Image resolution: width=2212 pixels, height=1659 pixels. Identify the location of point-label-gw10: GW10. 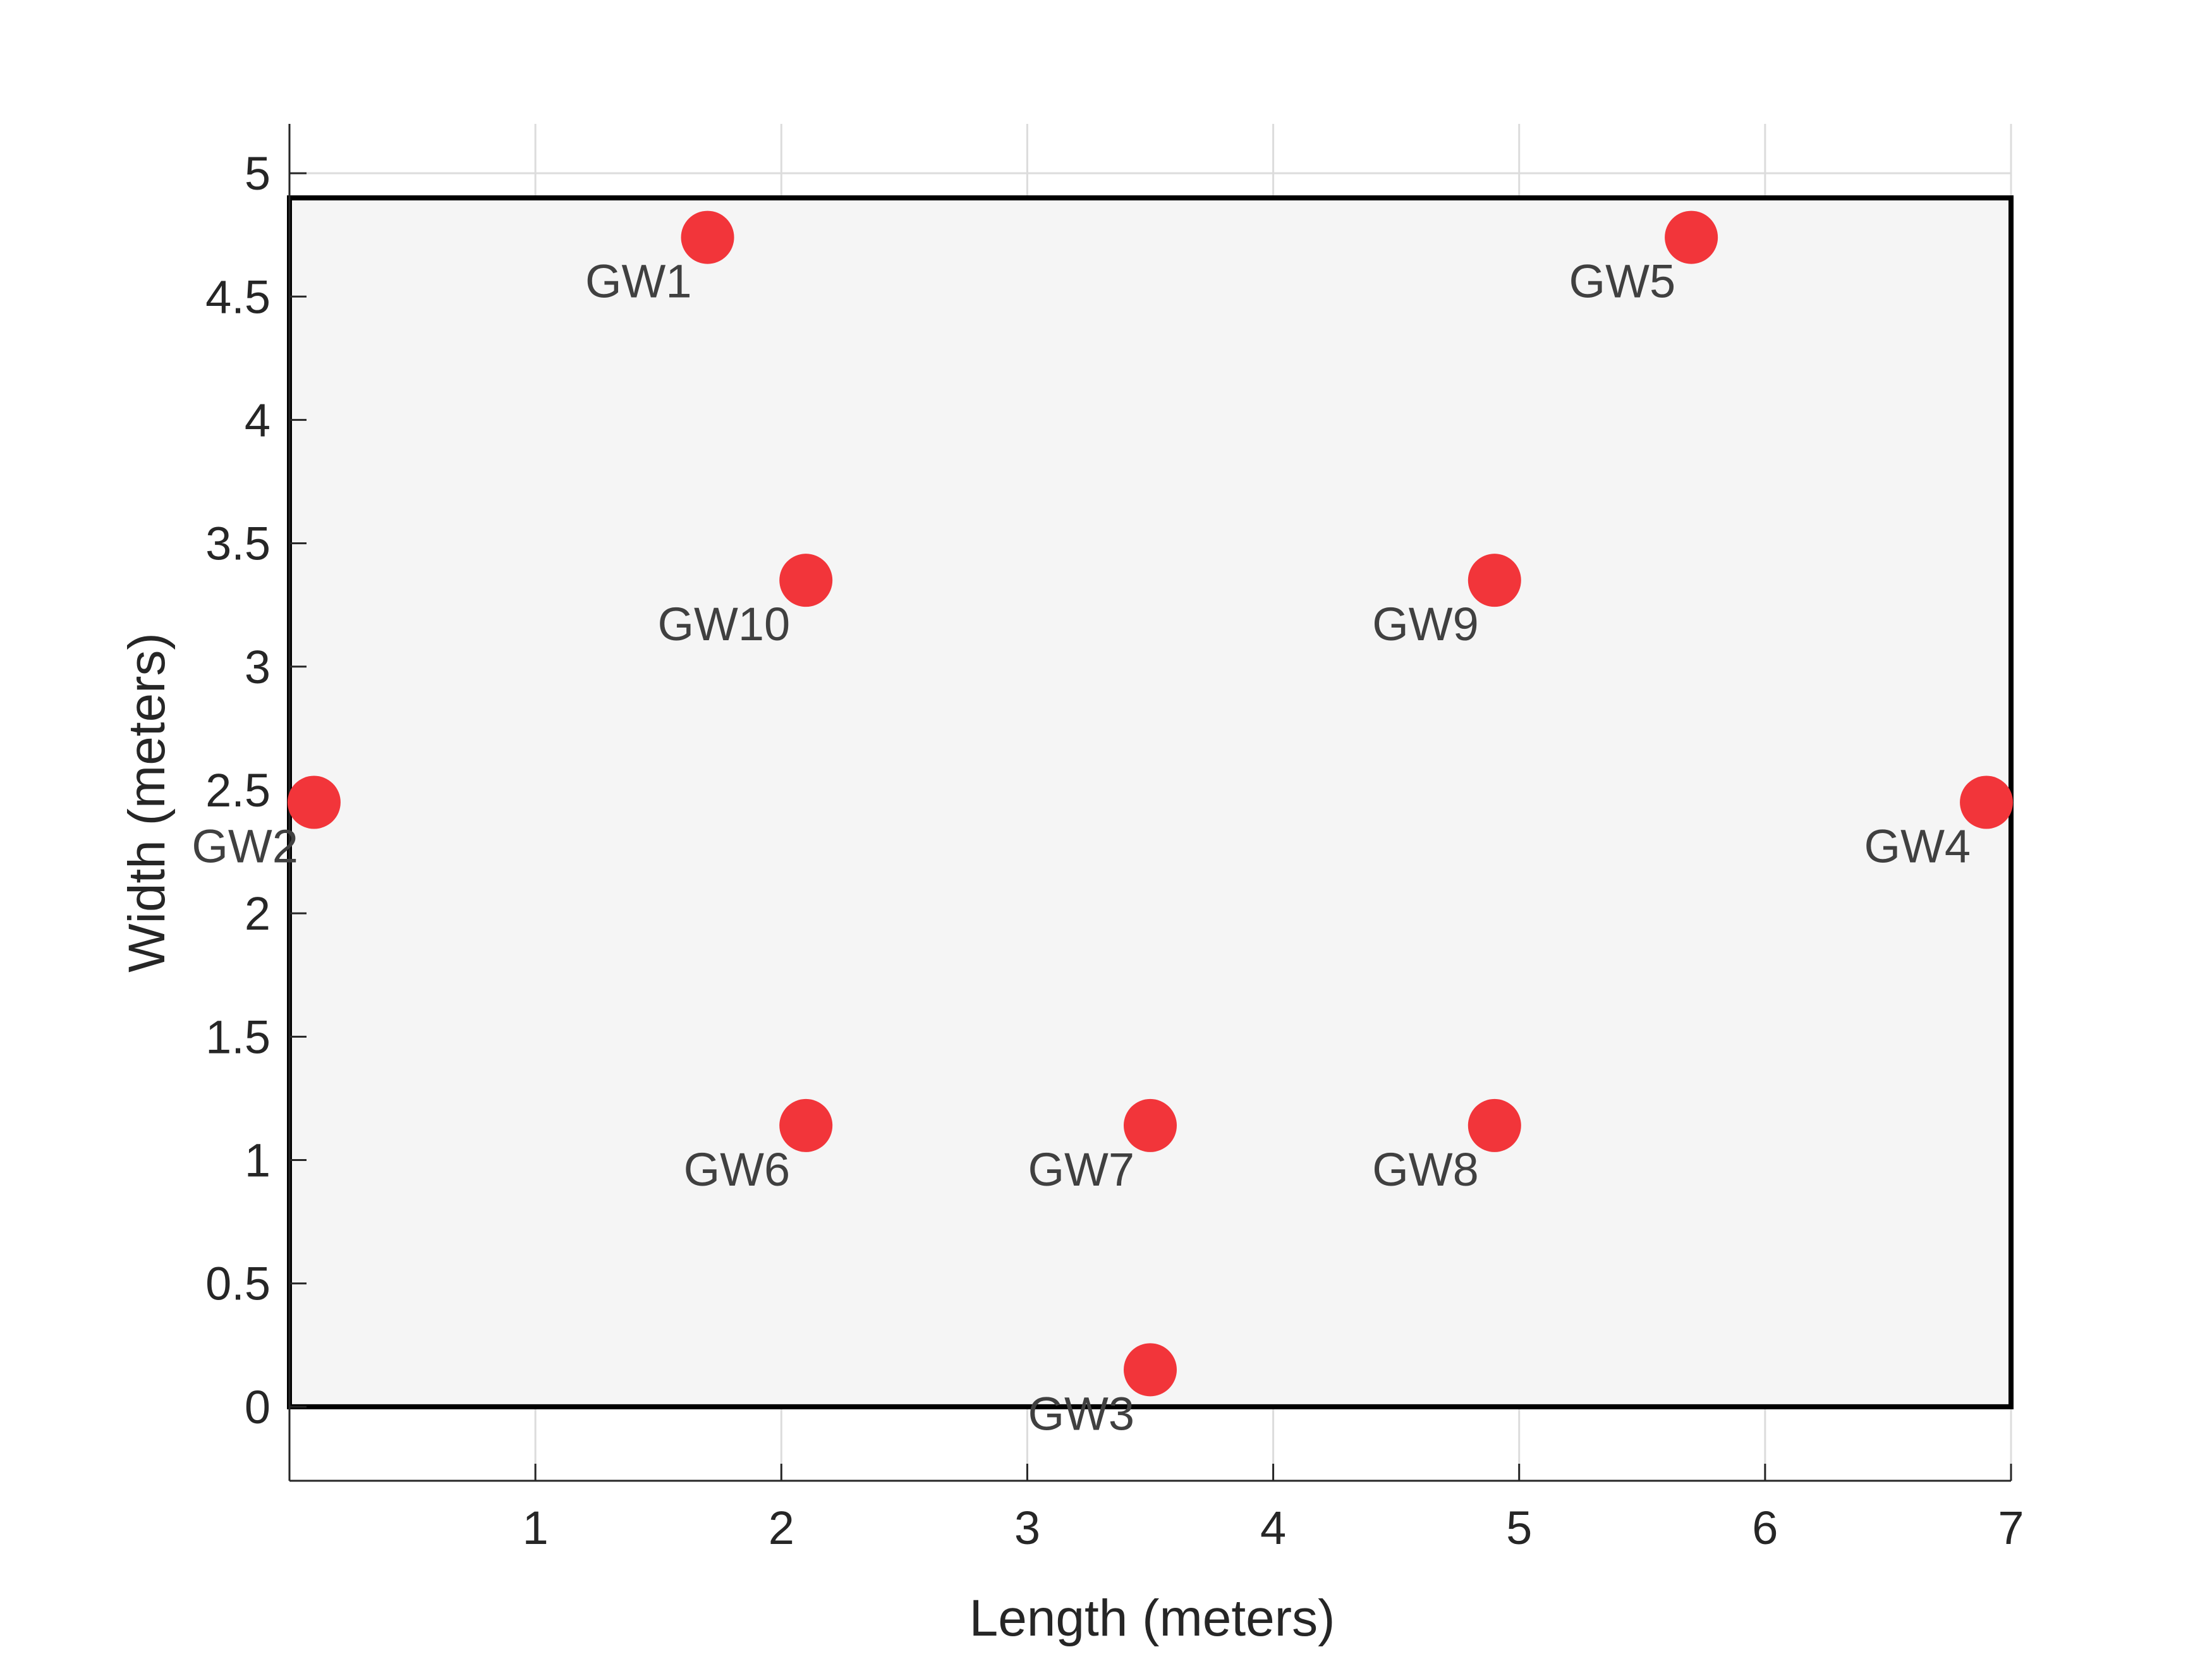
(723, 624).